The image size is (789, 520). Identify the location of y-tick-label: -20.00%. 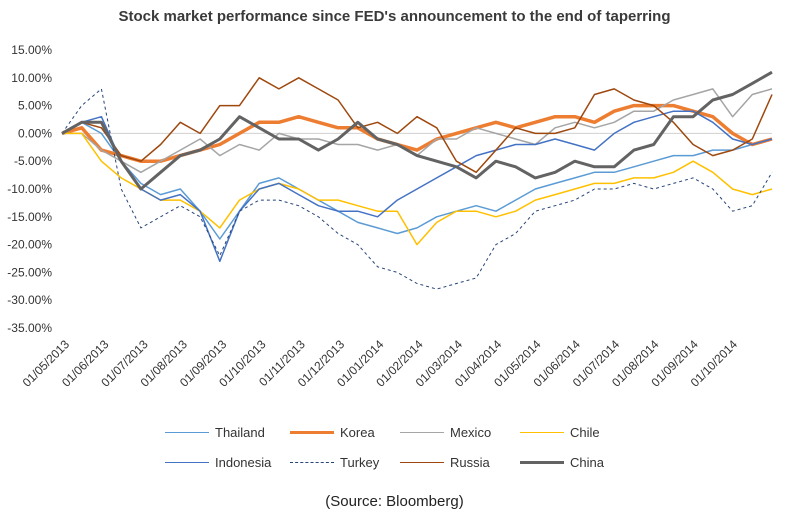
(29, 245).